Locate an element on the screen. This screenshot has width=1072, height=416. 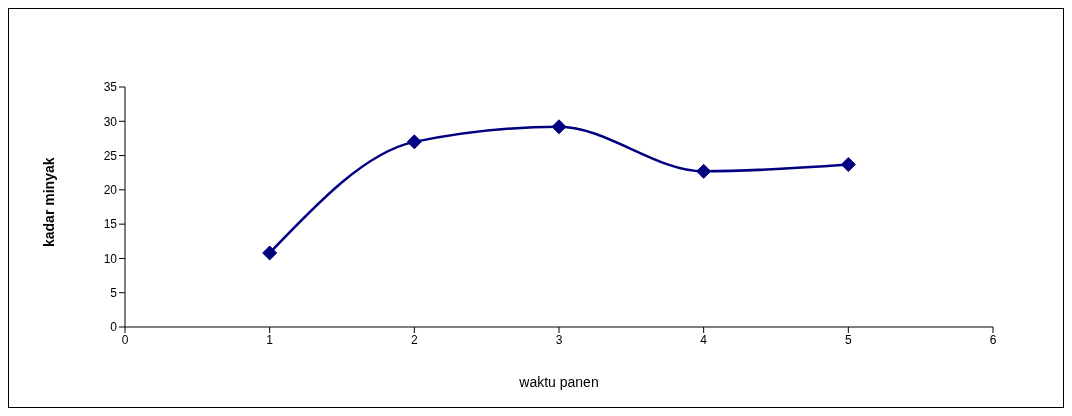
x-tick-label: 1 is located at coordinates (270, 339).